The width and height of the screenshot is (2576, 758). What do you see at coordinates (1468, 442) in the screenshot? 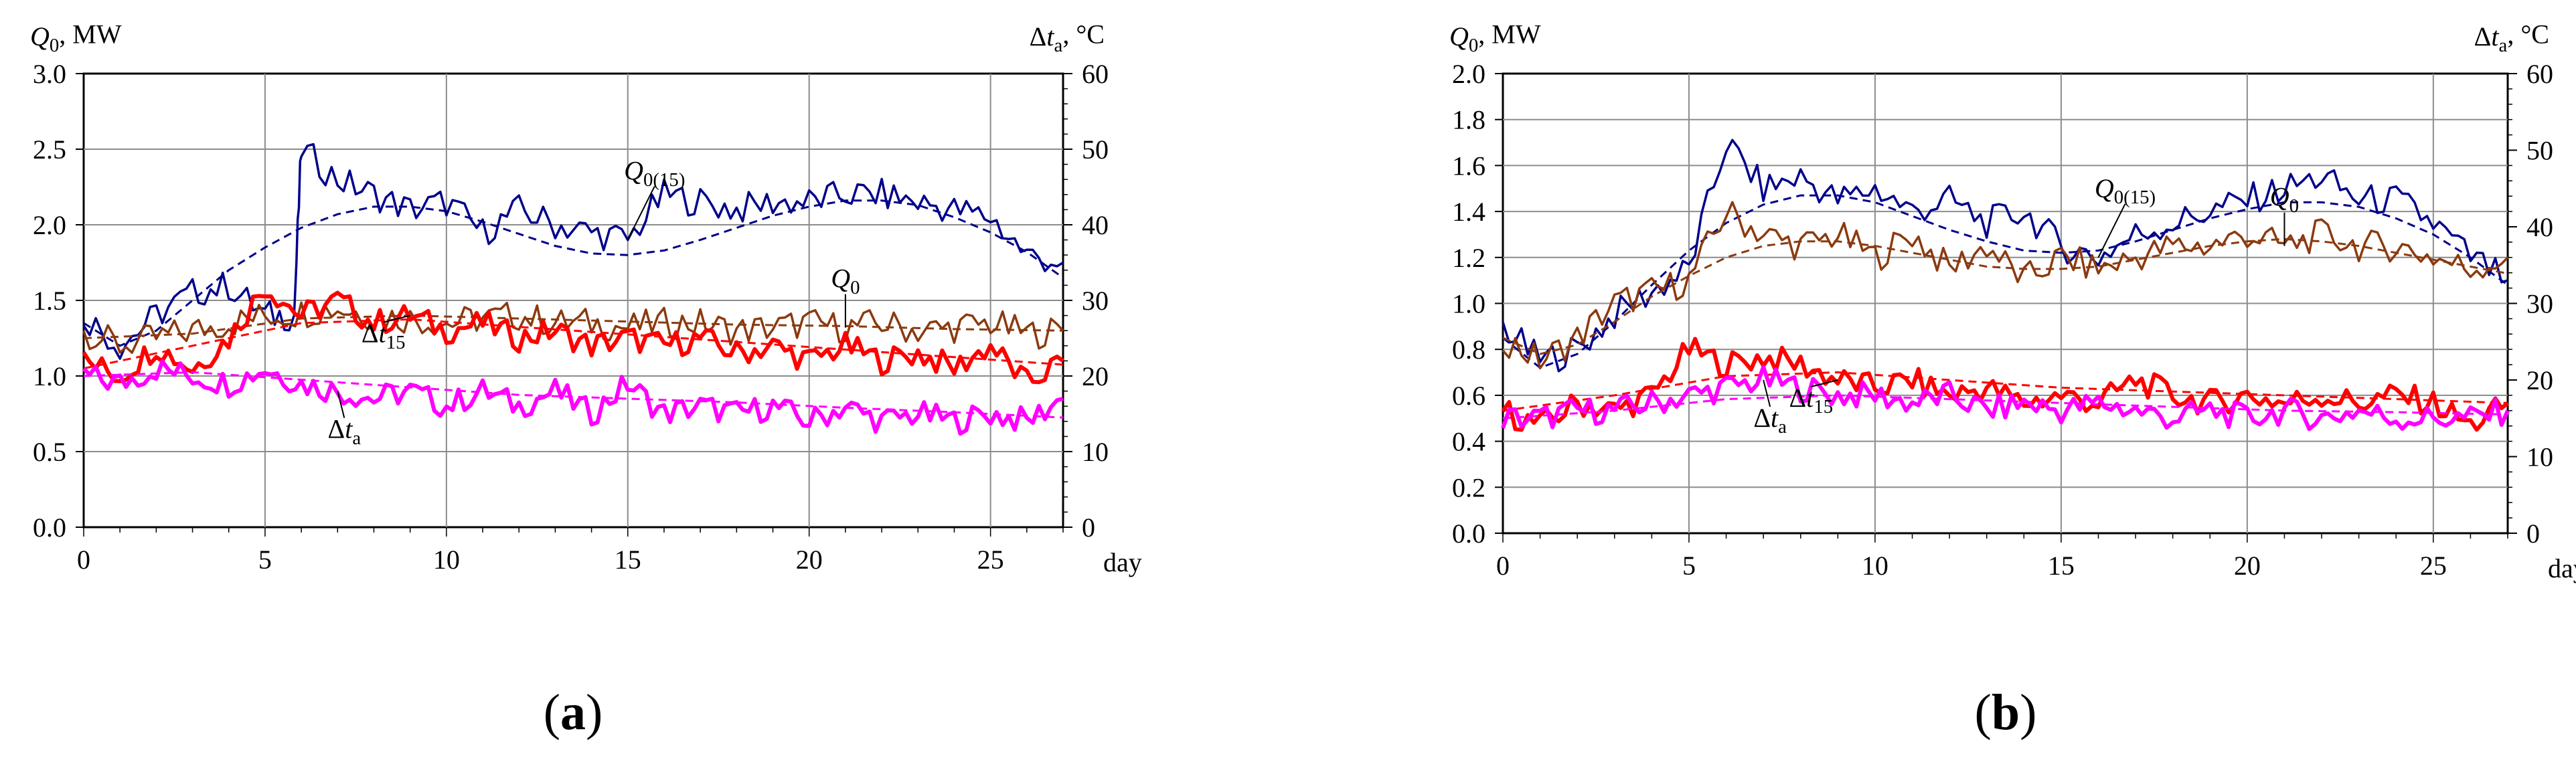
I see `y-left-tick-label: 0.4` at bounding box center [1468, 442].